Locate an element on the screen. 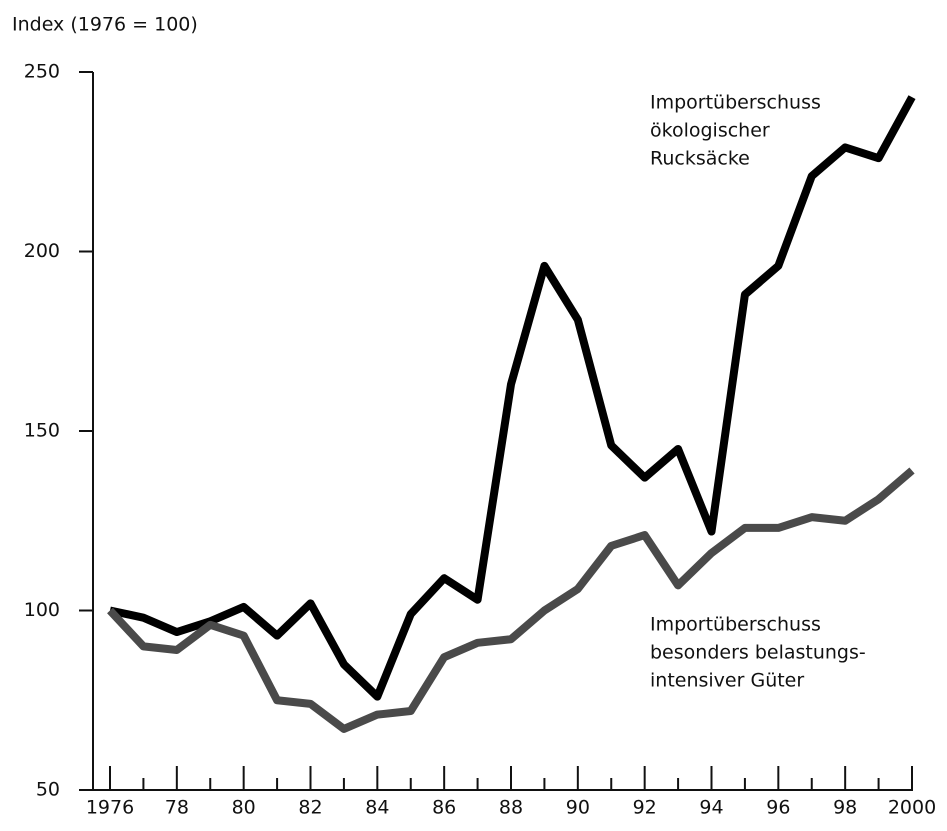 This screenshot has height=831, width=947. y-tick-label: 250 is located at coordinates (42, 72).